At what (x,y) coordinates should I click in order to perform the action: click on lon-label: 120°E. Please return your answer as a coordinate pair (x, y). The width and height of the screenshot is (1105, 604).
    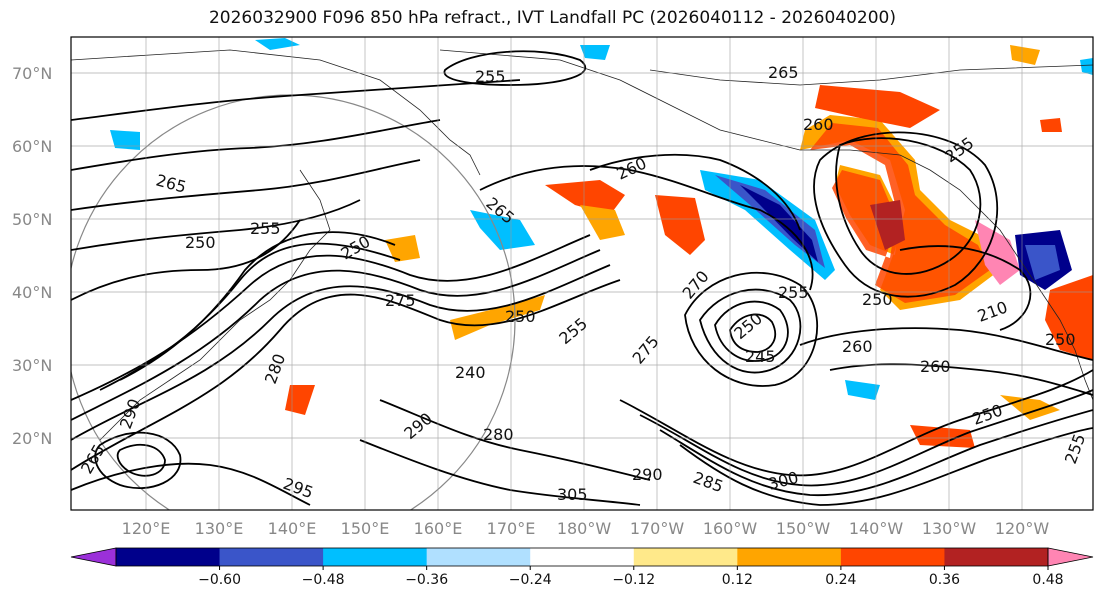
    Looking at the image, I should click on (146, 528).